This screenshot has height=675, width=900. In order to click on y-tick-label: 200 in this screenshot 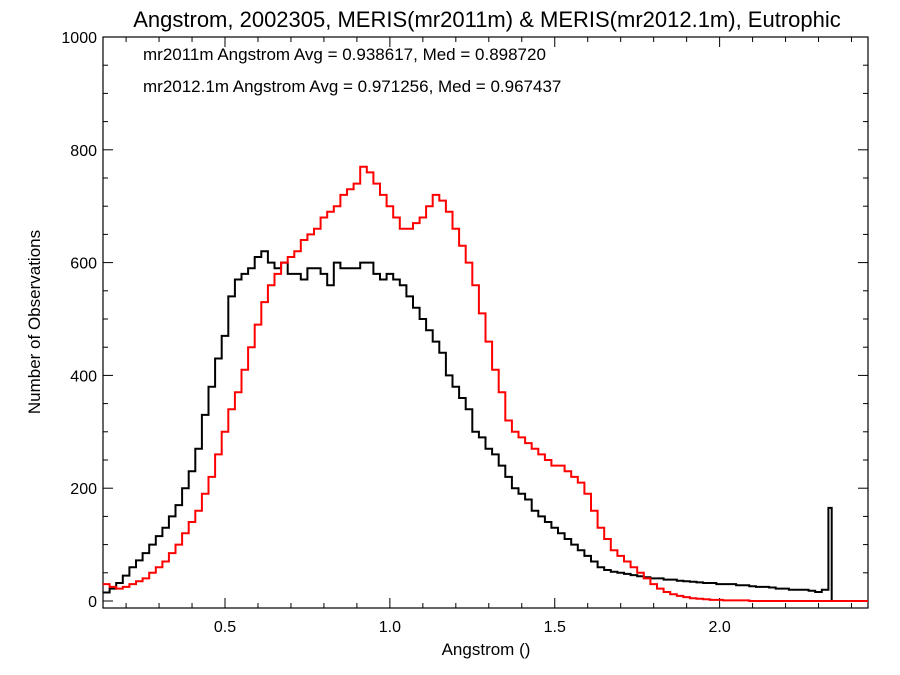, I will do `click(83, 489)`.